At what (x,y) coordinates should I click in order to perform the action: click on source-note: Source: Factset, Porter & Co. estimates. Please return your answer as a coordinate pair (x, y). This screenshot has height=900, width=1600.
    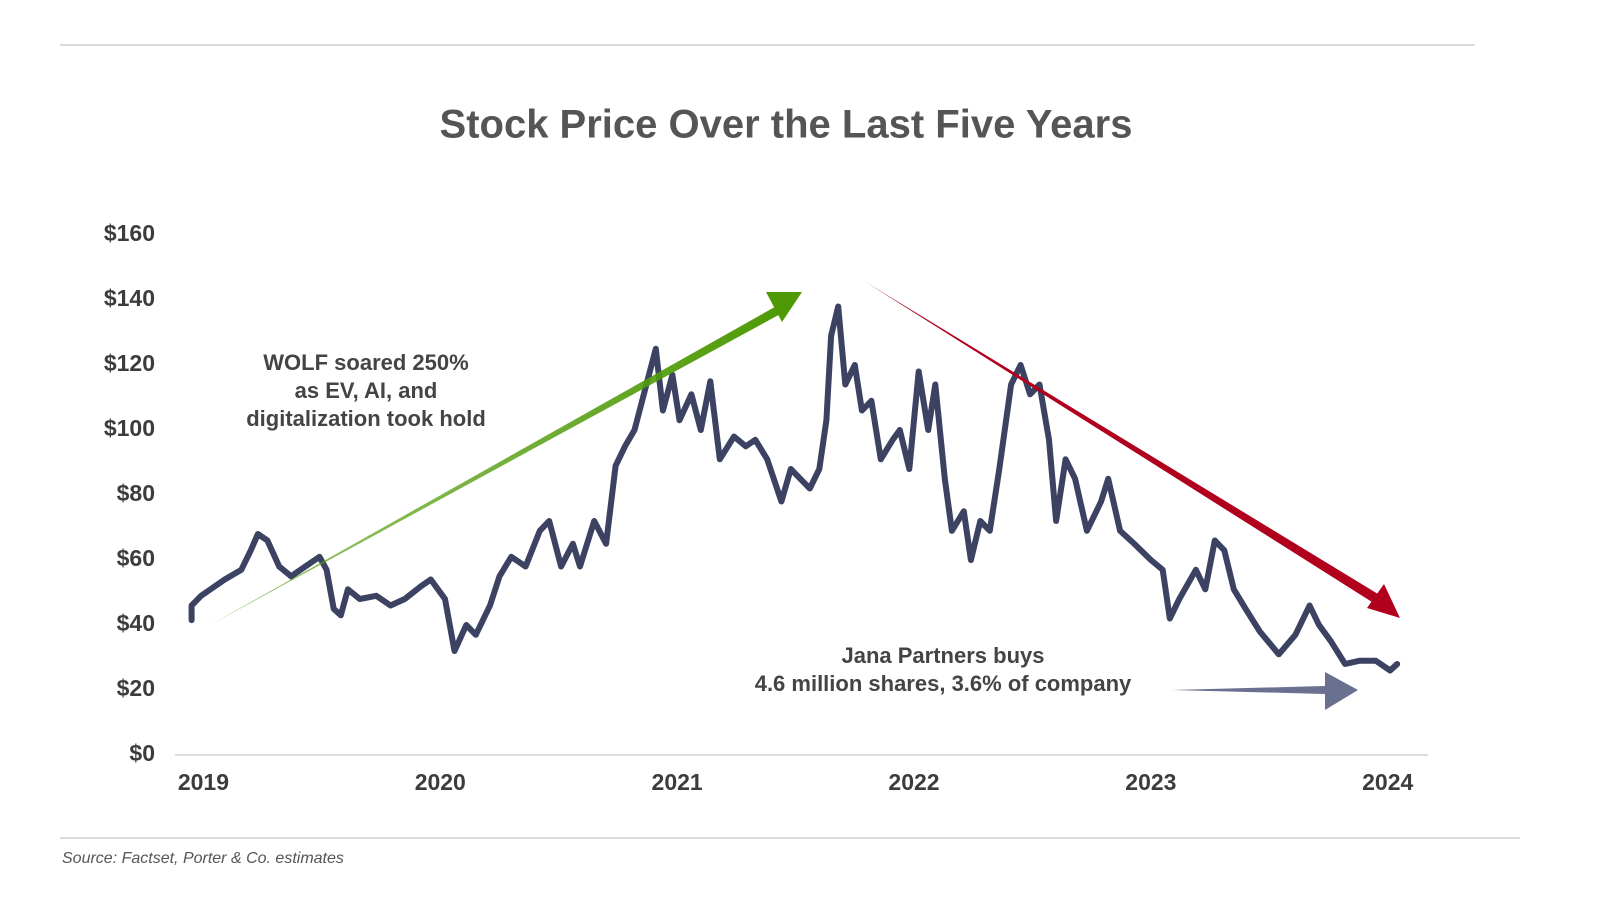
    Looking at the image, I should click on (203, 858).